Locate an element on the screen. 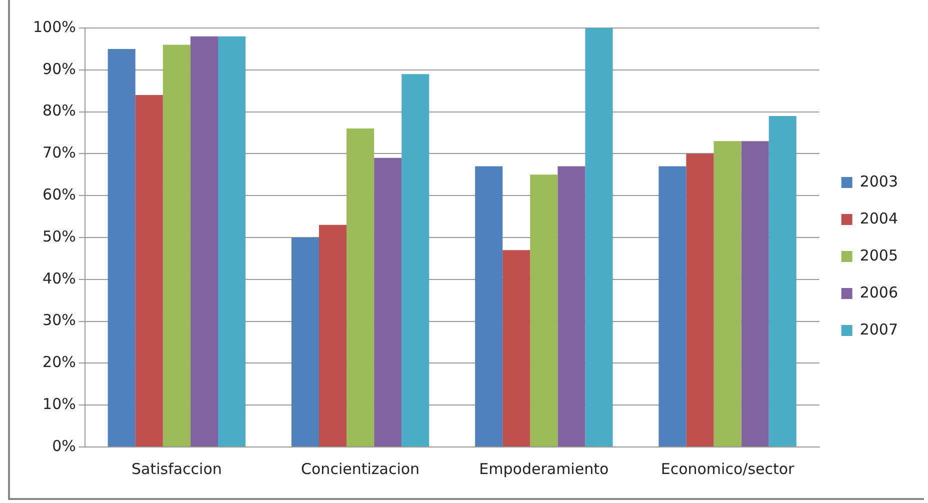 The width and height of the screenshot is (928, 503). y-tick-label: 50% is located at coordinates (59, 236).